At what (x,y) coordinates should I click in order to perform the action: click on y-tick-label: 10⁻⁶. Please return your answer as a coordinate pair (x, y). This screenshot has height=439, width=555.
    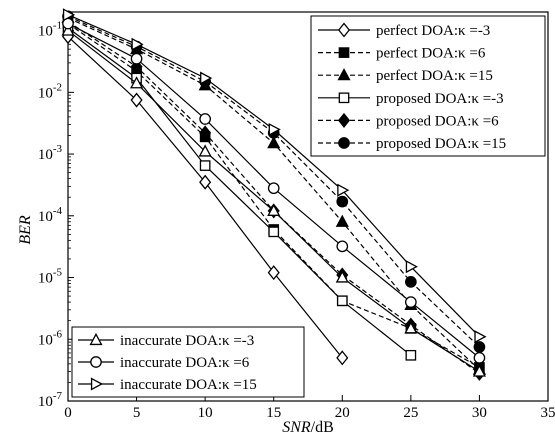
    Looking at the image, I should click on (50, 338).